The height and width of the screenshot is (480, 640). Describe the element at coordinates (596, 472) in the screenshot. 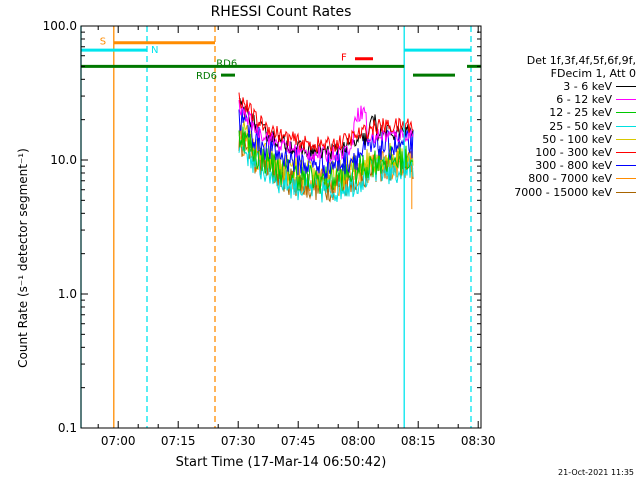

I see `timestamp: 21-Oct-2021 11:35` at that location.